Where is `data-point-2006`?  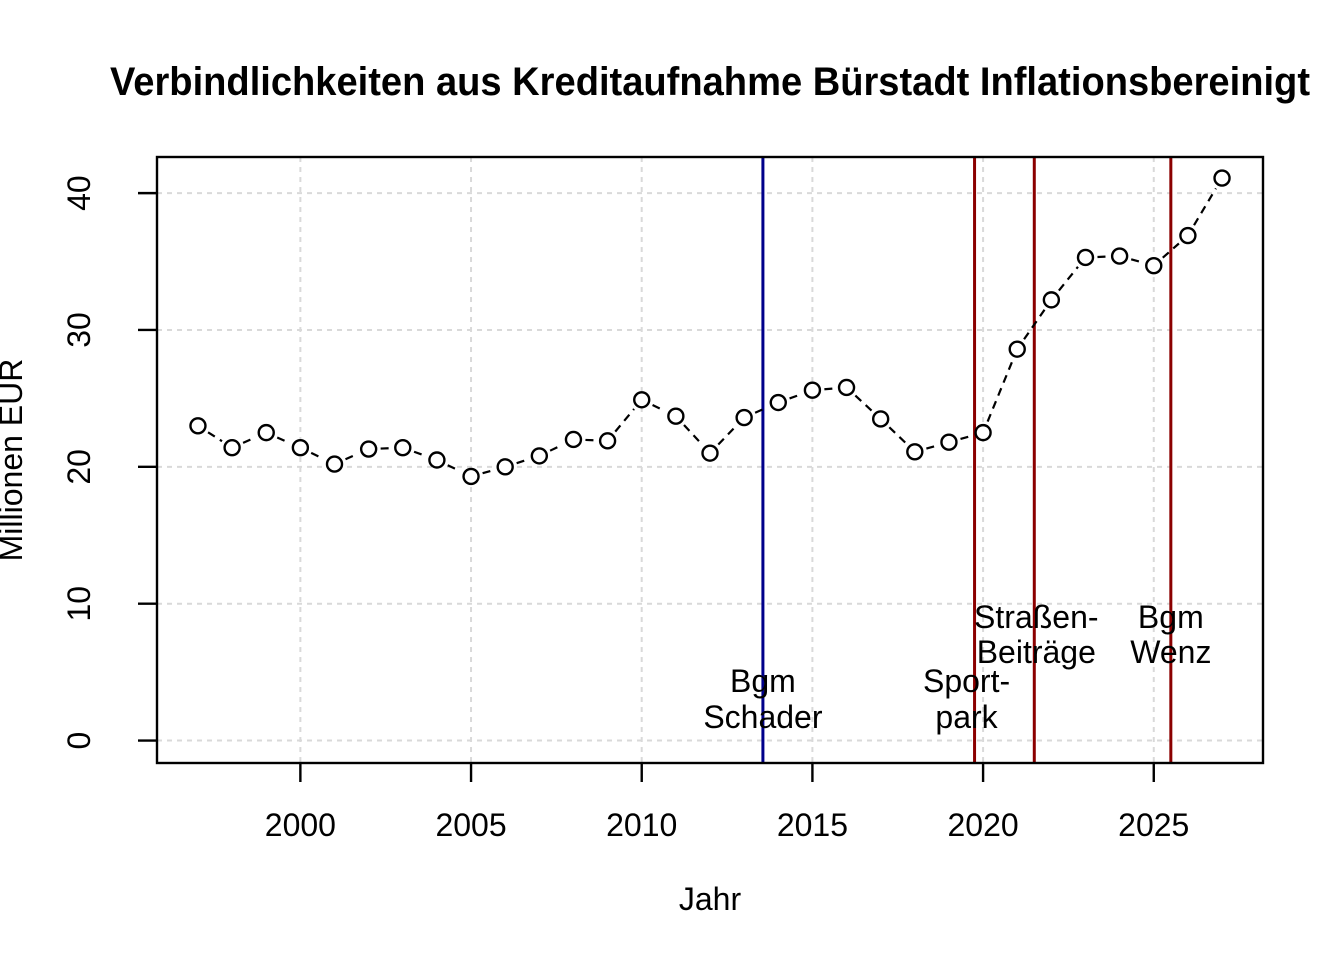 data-point-2006 is located at coordinates (505, 467).